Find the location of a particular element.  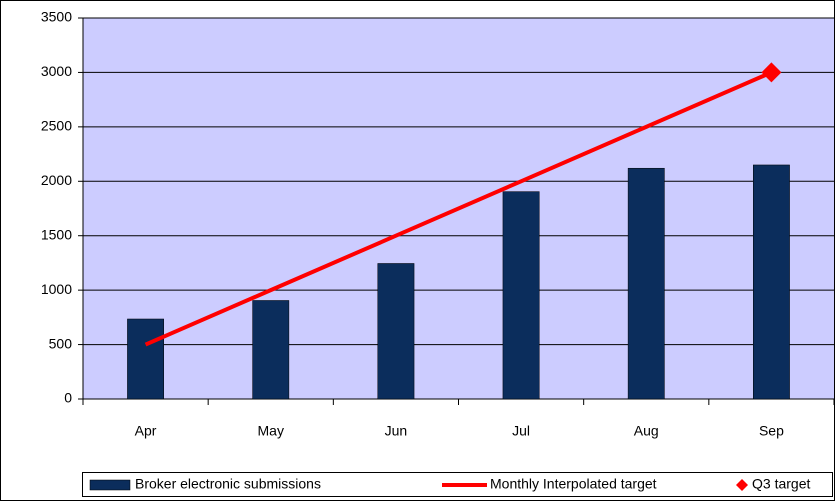

y-tick-label: 2500 is located at coordinates (56, 126).